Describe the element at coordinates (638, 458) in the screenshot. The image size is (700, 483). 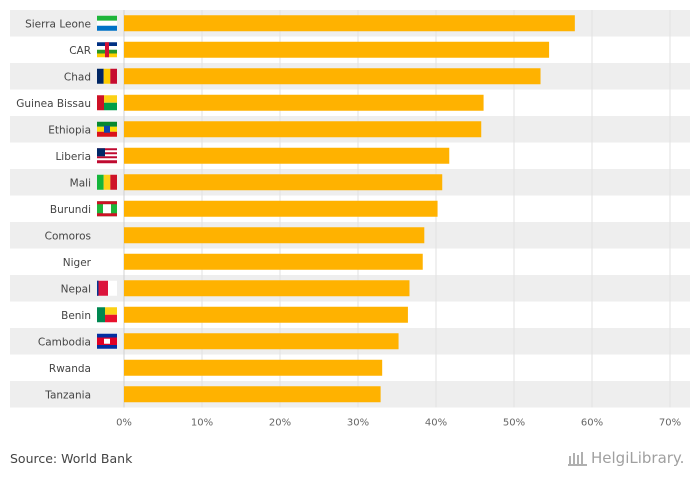
I see `logo-text: HelgiLibrary.` at that location.